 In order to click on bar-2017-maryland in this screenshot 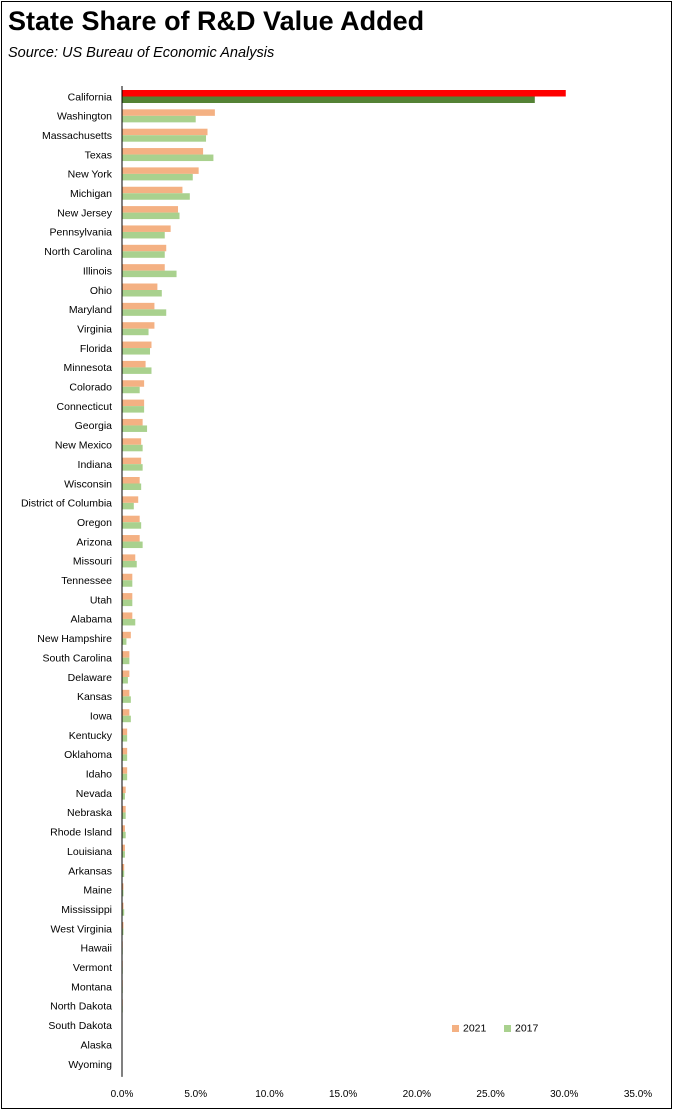, I will do `click(144, 312)`.